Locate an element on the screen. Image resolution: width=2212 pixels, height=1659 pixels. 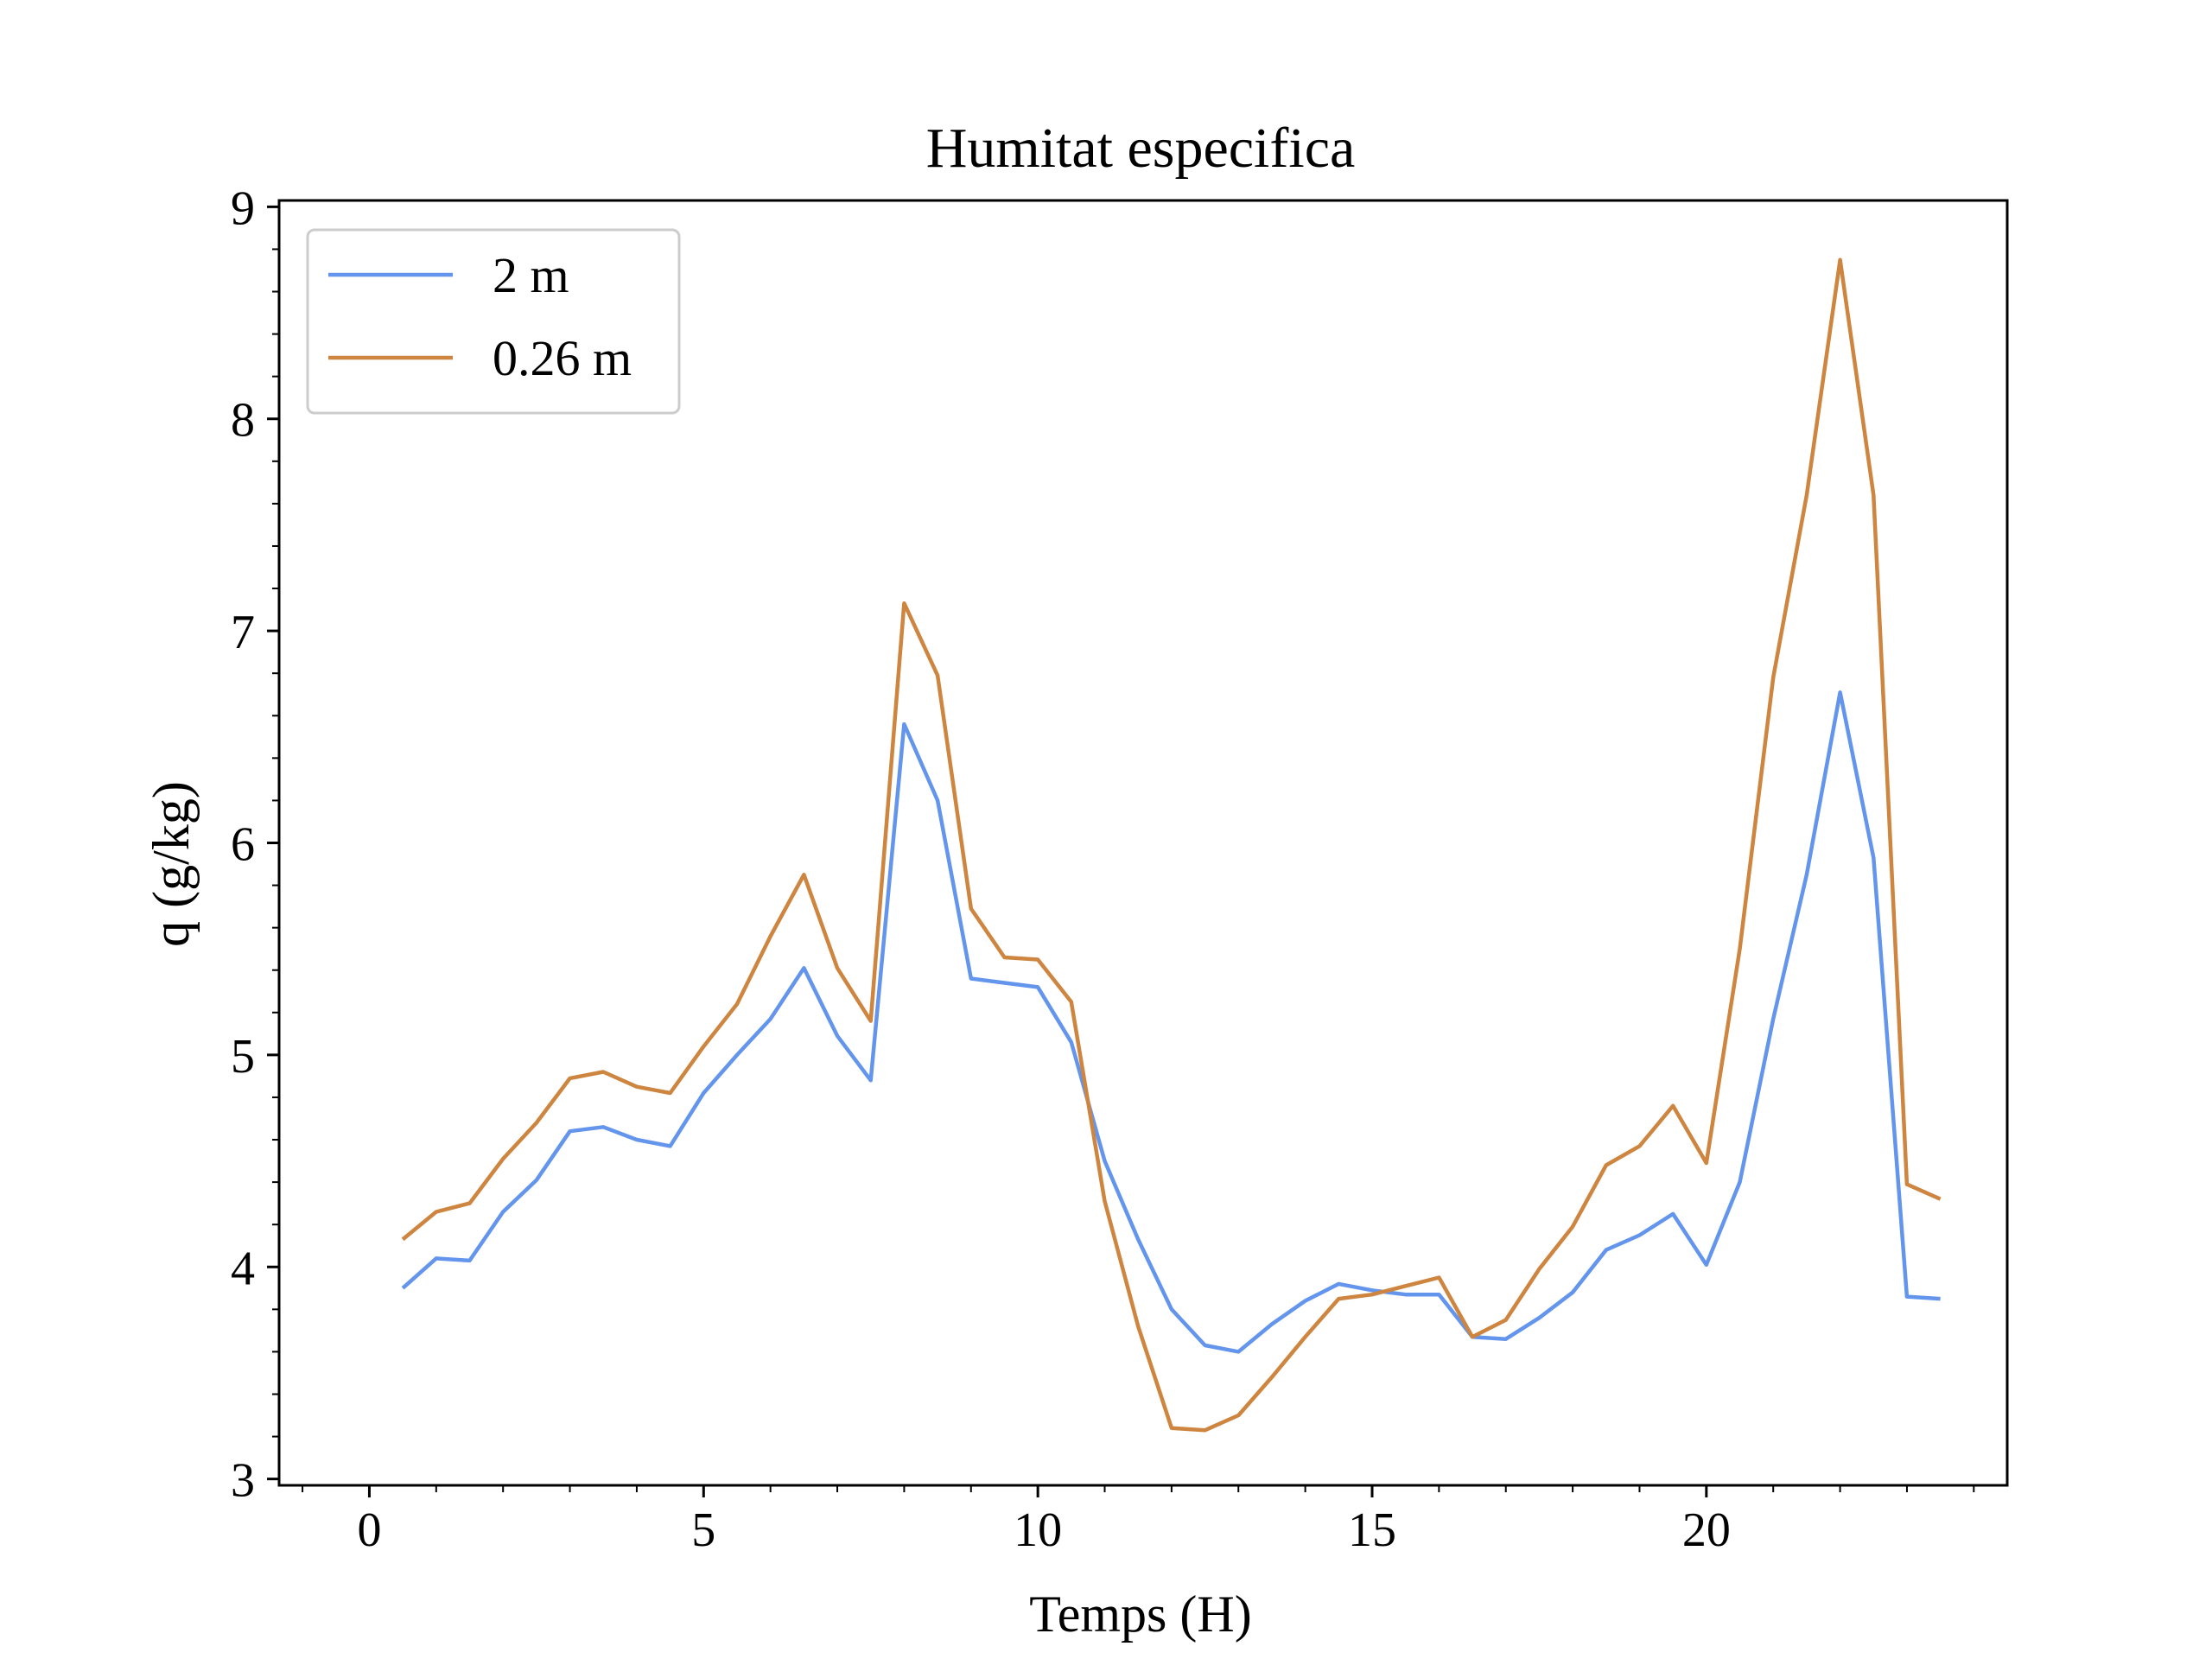
x-tick-label: 10 is located at coordinates (1038, 1530).